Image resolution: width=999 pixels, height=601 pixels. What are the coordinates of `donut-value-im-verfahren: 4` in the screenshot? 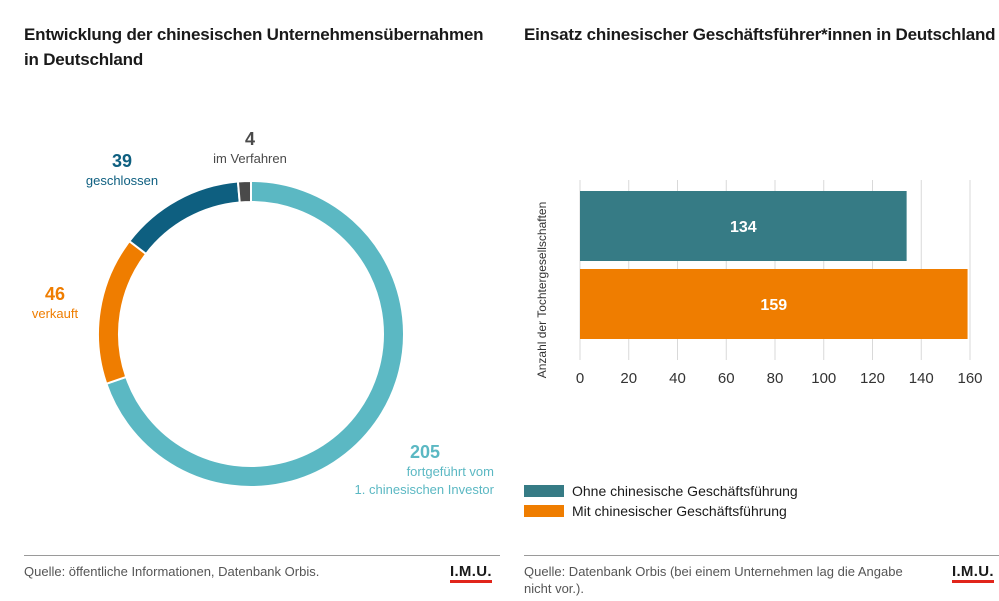 It's located at (250, 139).